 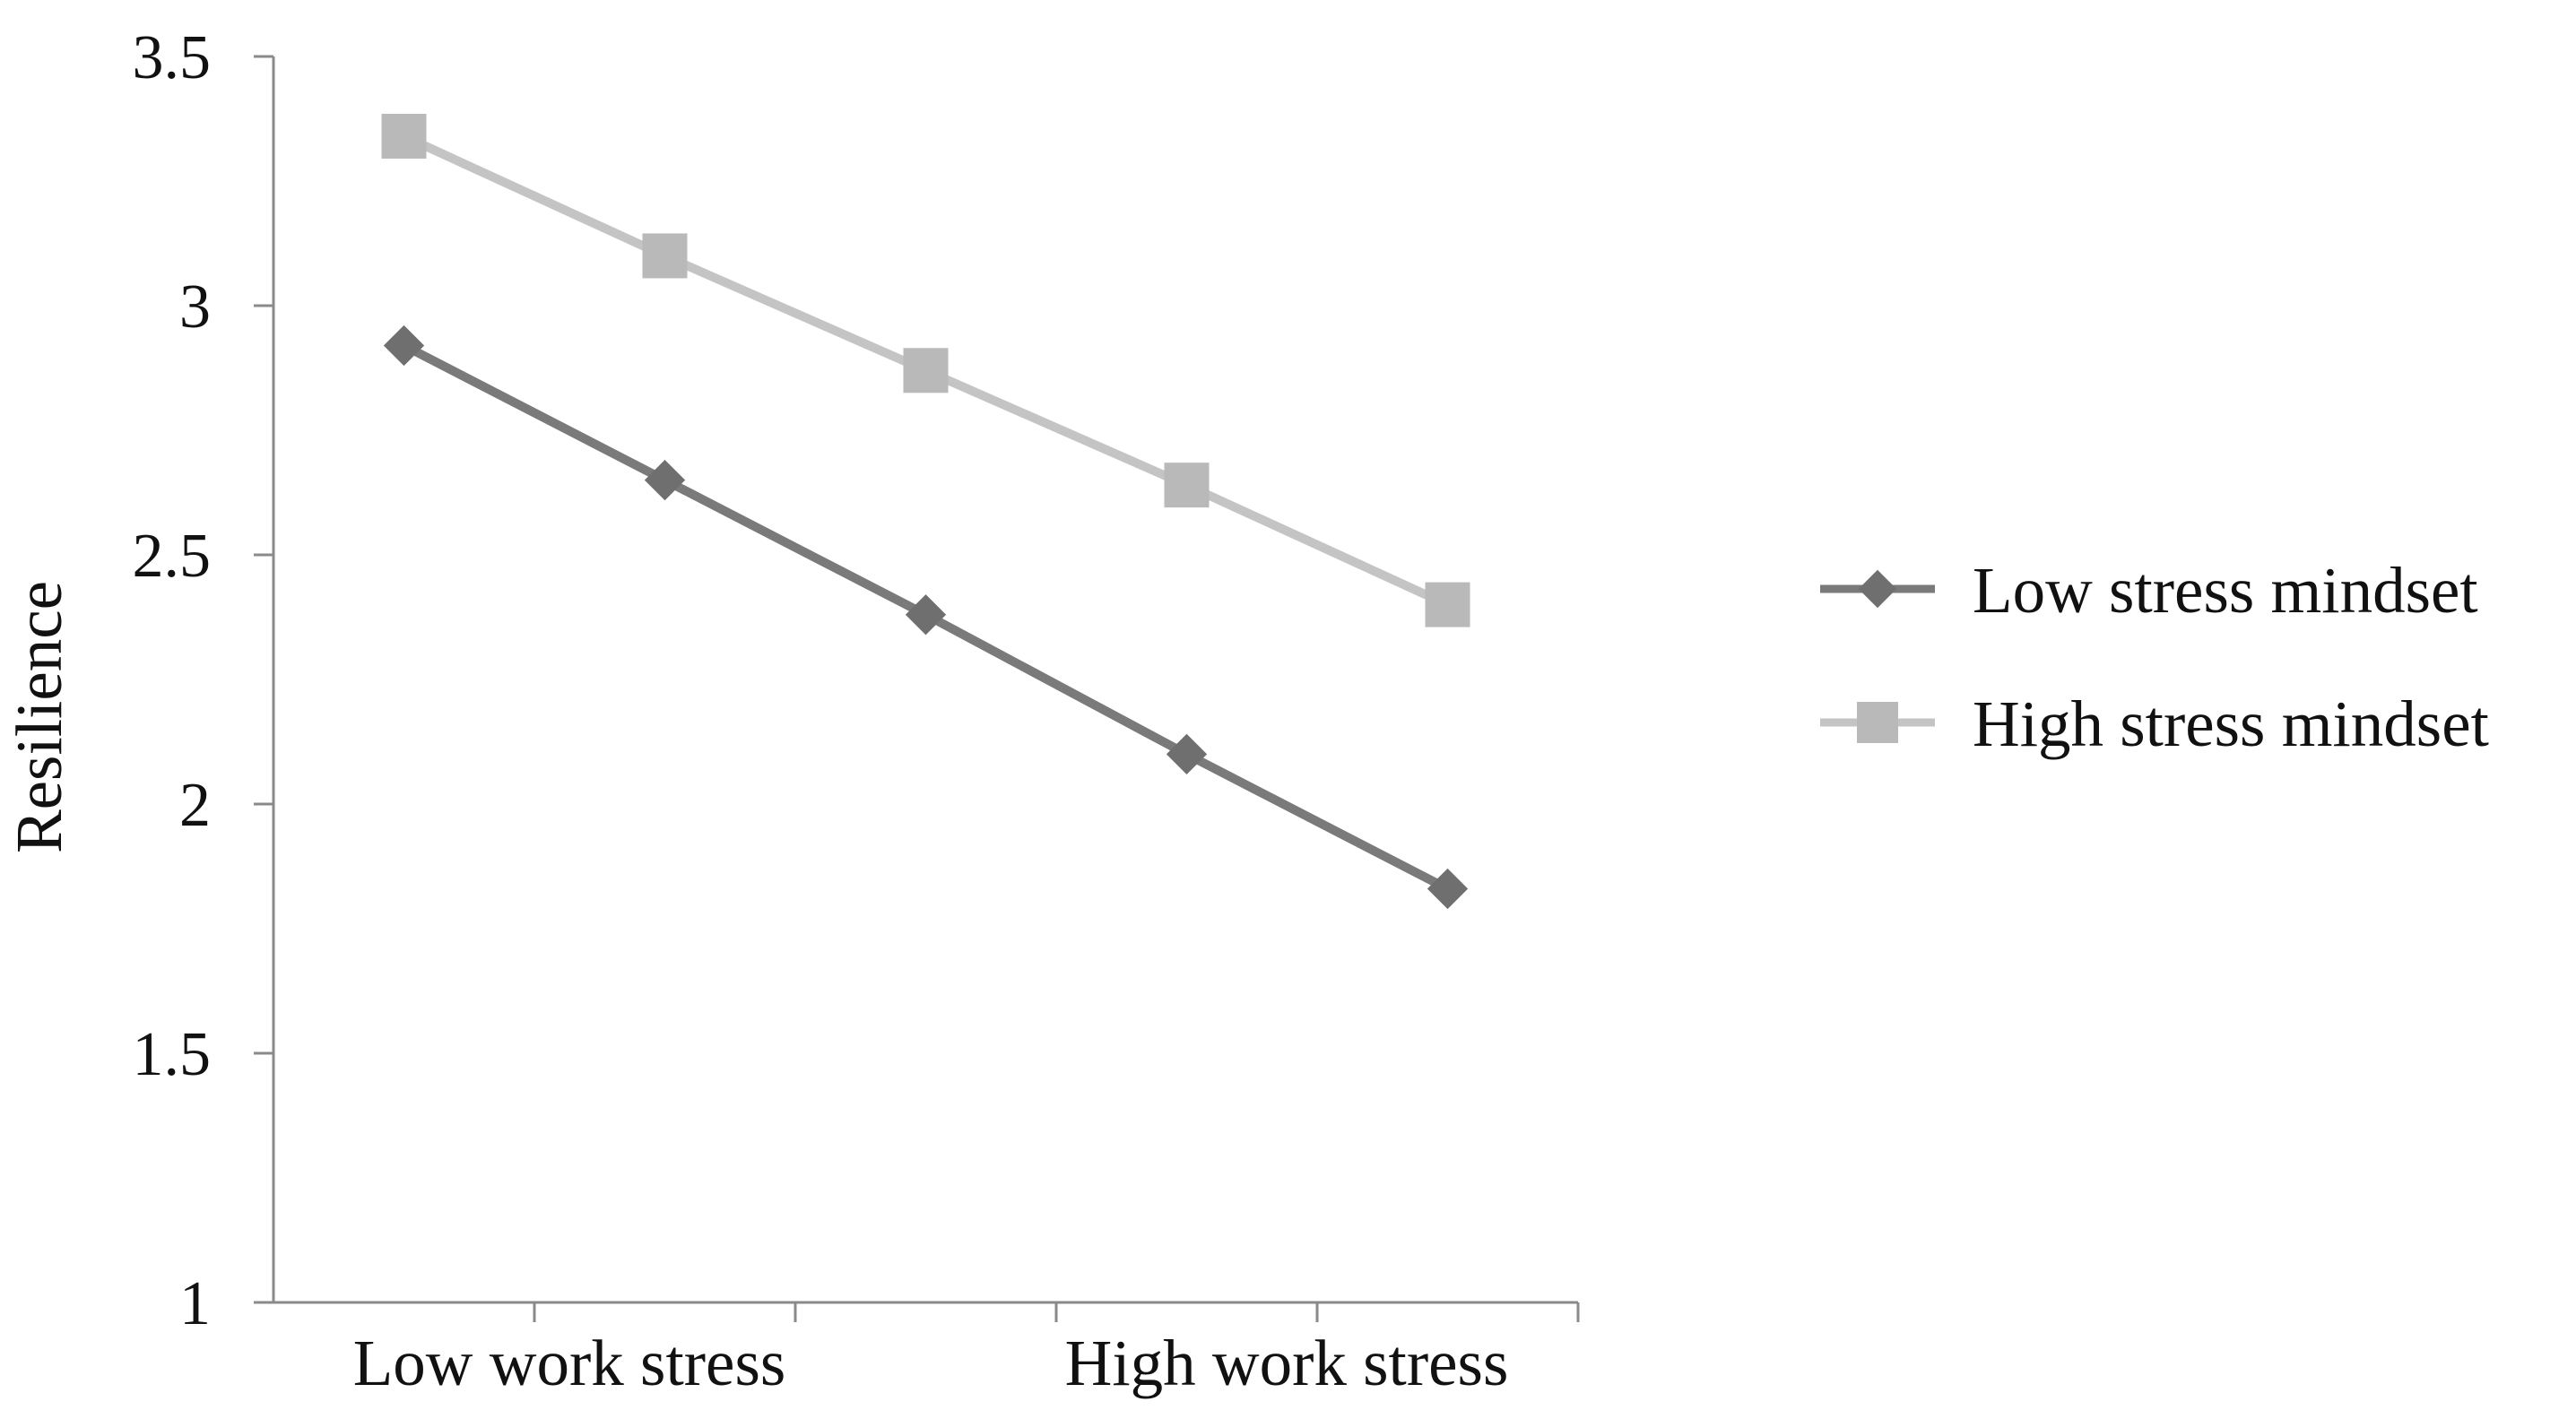 I want to click on y-tick-labels: 1 1.5 2 2.5 3 3.5, so click(x=172, y=680).